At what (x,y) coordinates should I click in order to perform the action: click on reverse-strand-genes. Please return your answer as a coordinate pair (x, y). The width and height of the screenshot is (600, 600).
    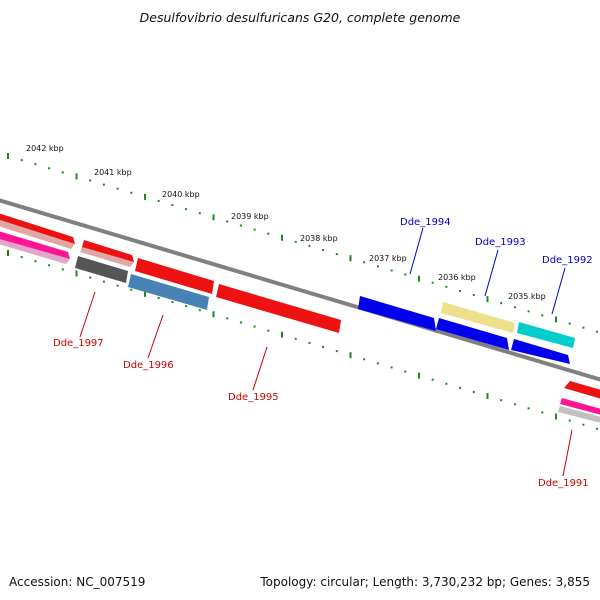
    Looking at the image, I should click on (170, 272).